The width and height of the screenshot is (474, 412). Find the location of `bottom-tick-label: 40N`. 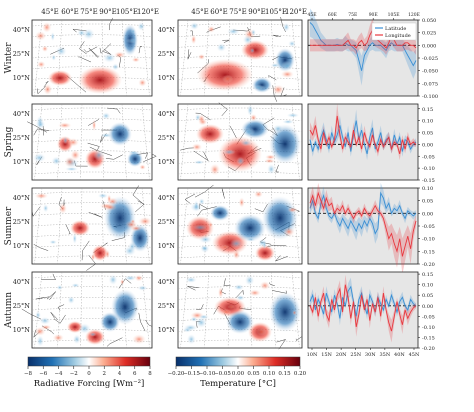

bottom-tick-label: 40N is located at coordinates (399, 355).